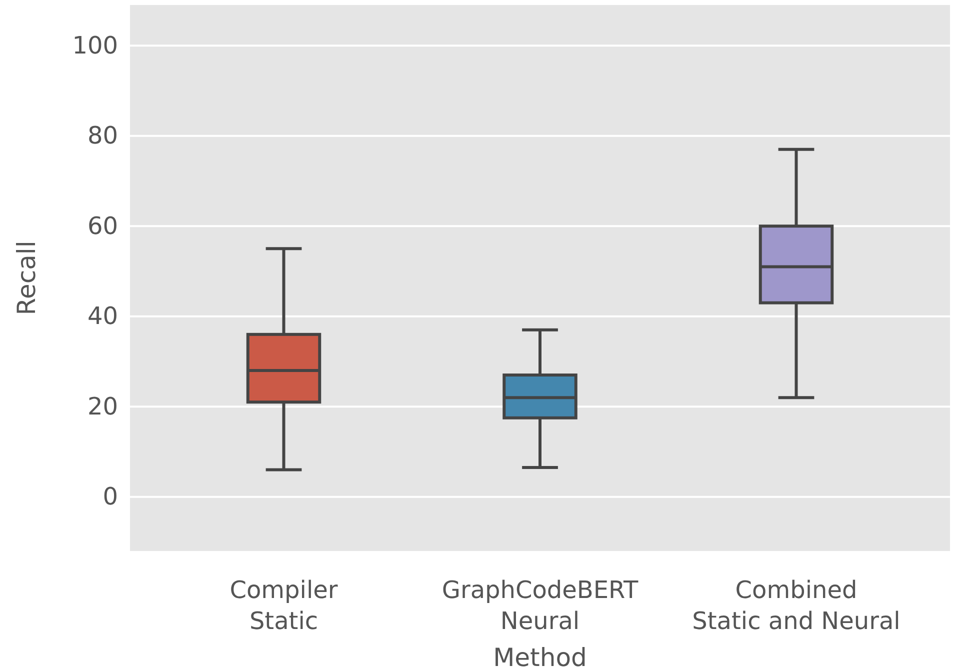  Describe the element at coordinates (284, 605) in the screenshot. I see `x-tick-label: Compiler Static` at that location.